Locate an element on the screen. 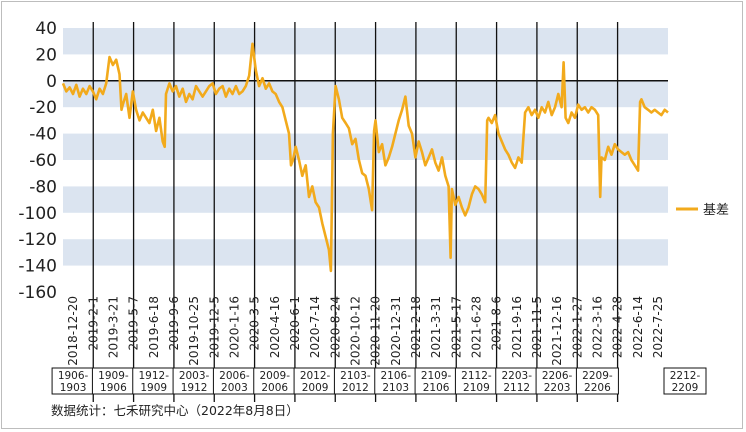 This screenshot has height=432, width=746. y-tick-label: 0 is located at coordinates (51, 82).